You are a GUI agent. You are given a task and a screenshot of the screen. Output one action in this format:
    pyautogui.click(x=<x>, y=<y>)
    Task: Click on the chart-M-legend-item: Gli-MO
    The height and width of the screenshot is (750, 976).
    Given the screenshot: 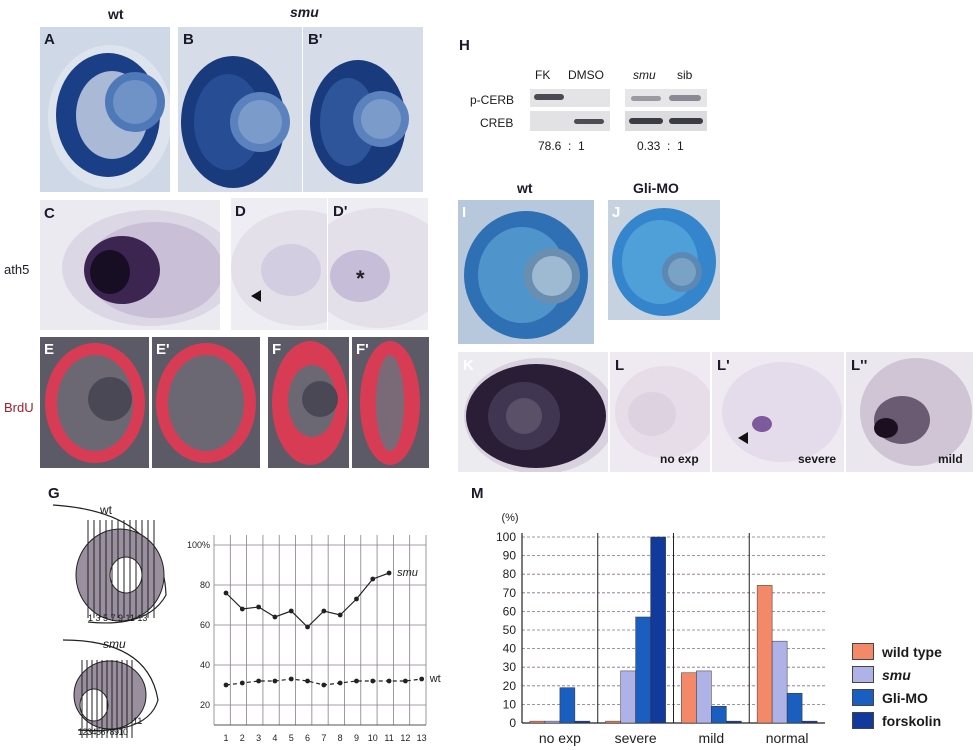 What is the action you would take?
    pyautogui.click(x=913, y=697)
    